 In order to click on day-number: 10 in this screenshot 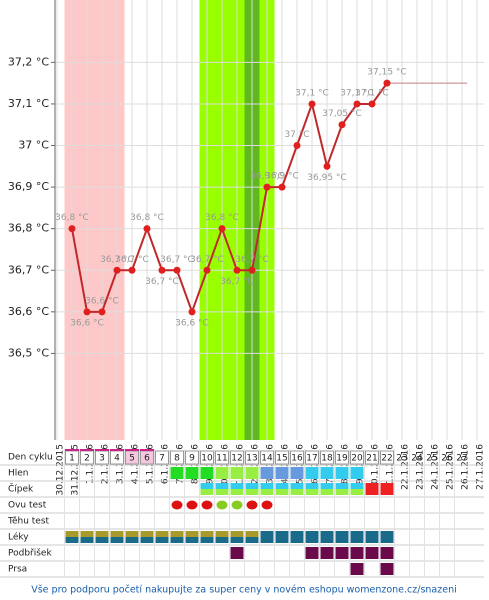, I will do `click(207, 459)`.